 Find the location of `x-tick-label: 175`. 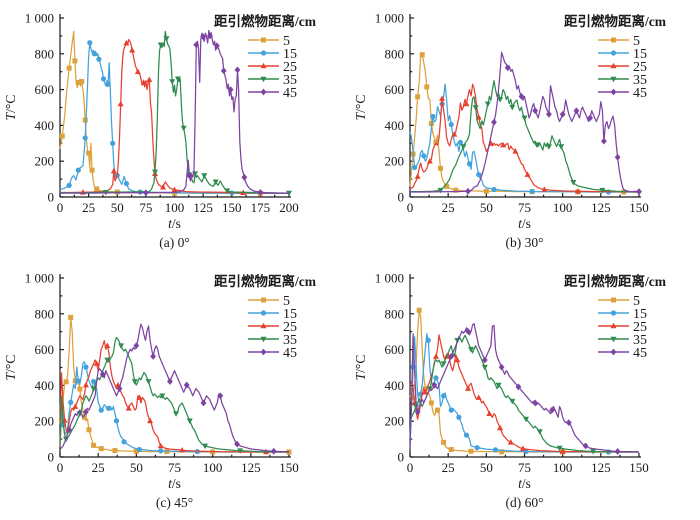

x-tick-label: 175 is located at coordinates (261, 207).